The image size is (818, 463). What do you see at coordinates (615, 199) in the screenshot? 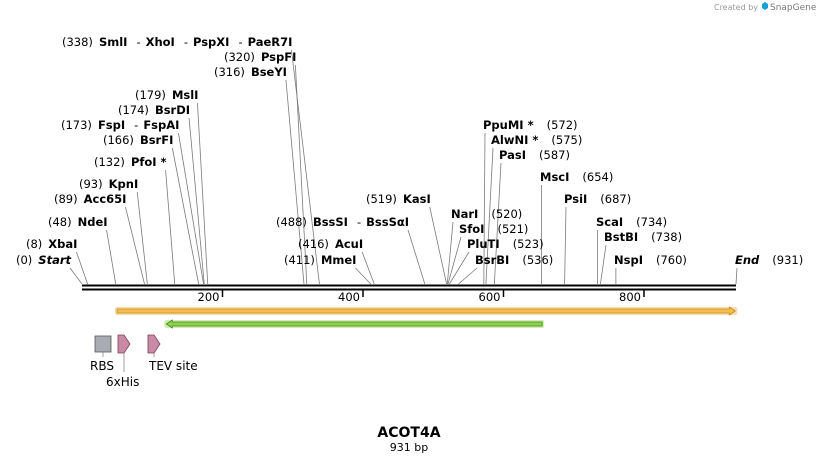
I see `site-position: (687)` at bounding box center [615, 199].